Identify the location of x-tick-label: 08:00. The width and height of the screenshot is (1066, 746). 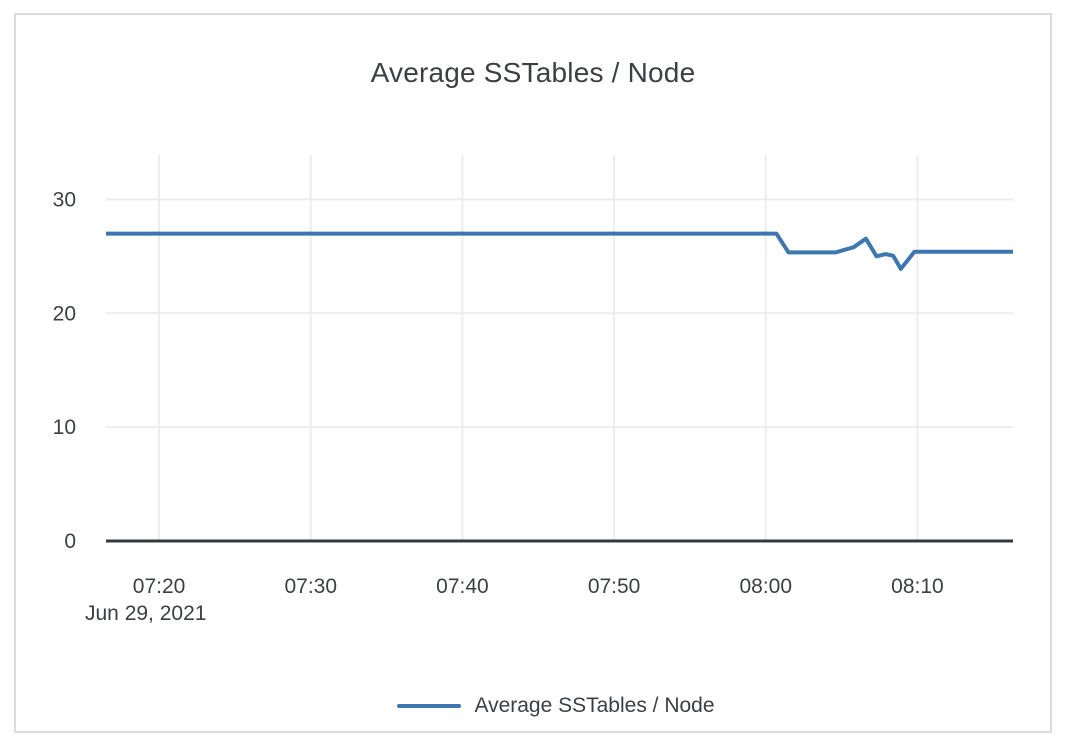
(765, 586).